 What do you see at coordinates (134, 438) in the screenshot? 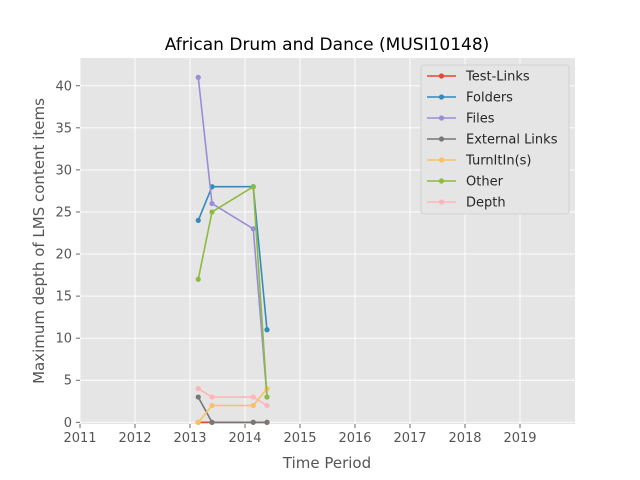
I see `x-tick-label: 2012` at bounding box center [134, 438].